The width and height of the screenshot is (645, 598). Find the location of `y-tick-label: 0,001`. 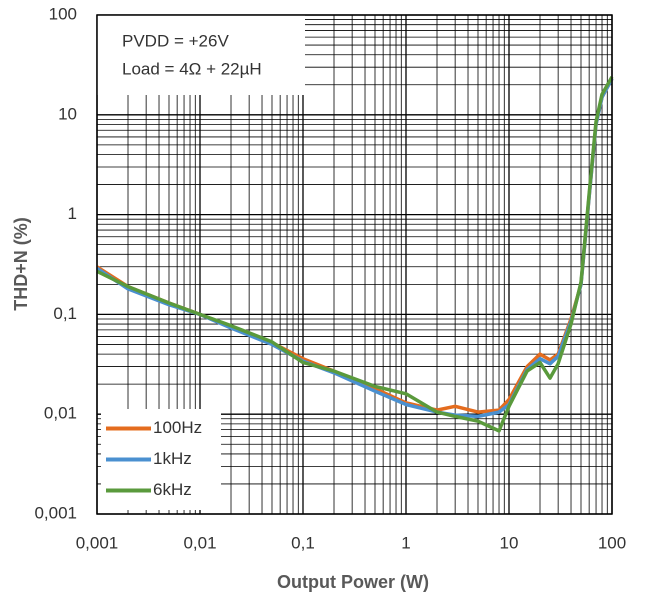

y-tick-label: 0,001 is located at coordinates (55, 512).